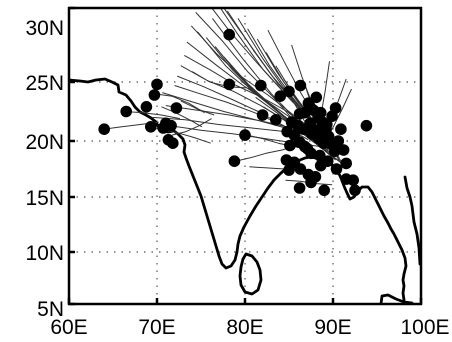  Describe the element at coordinates (50, 309) in the screenshot. I see `y-tick-label: 5N` at that location.